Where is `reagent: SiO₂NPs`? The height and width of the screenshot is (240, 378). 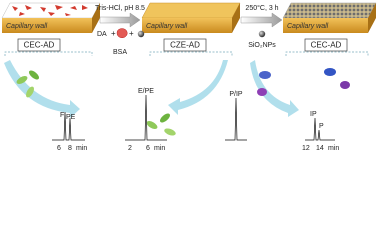
reagent: SiO₂NPs is located at coordinates (262, 45).